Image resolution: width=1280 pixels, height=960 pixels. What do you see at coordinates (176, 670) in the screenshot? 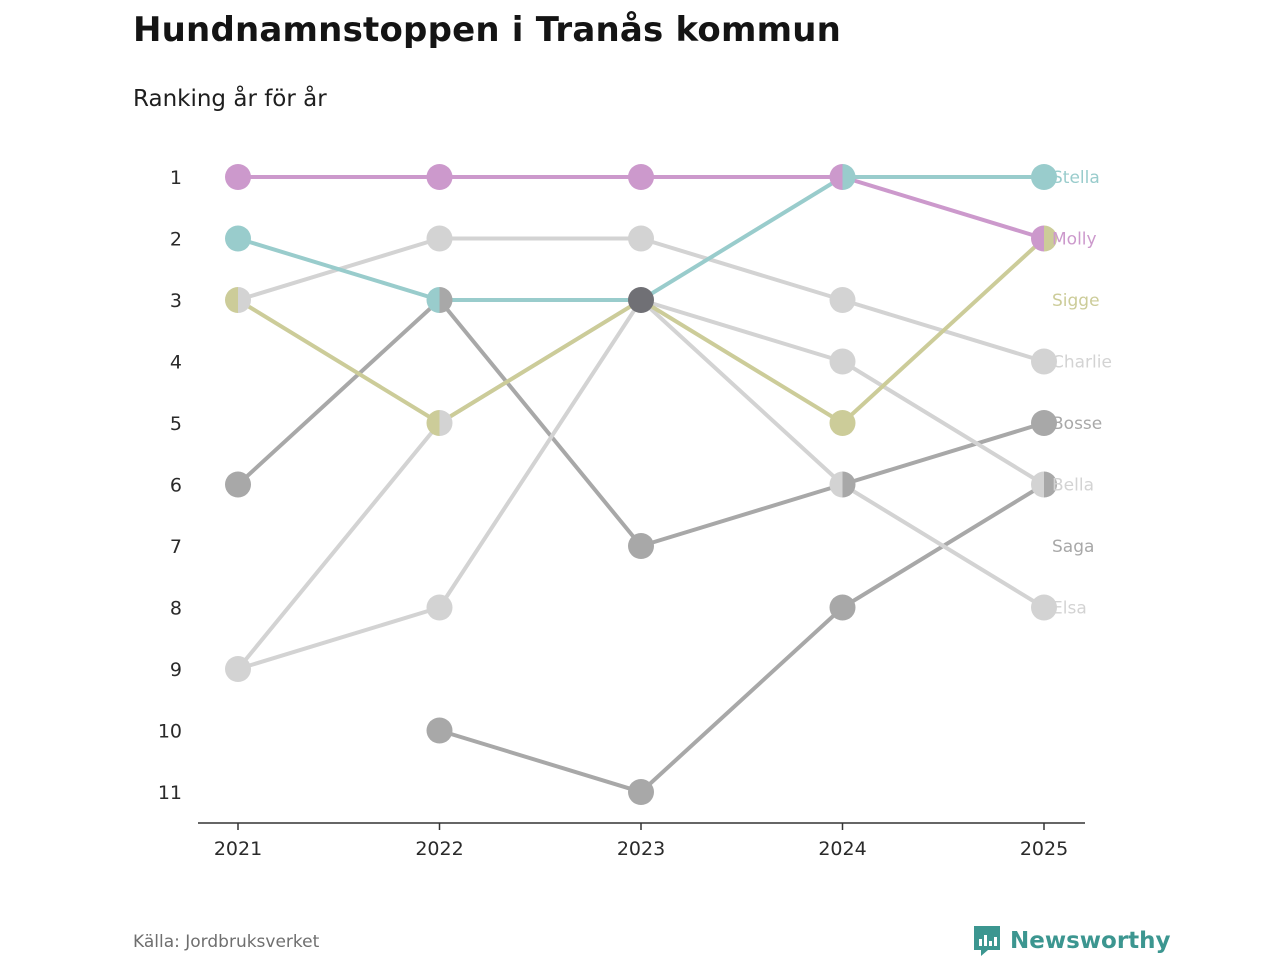
I see `y-tick-label: 9` at bounding box center [176, 670].